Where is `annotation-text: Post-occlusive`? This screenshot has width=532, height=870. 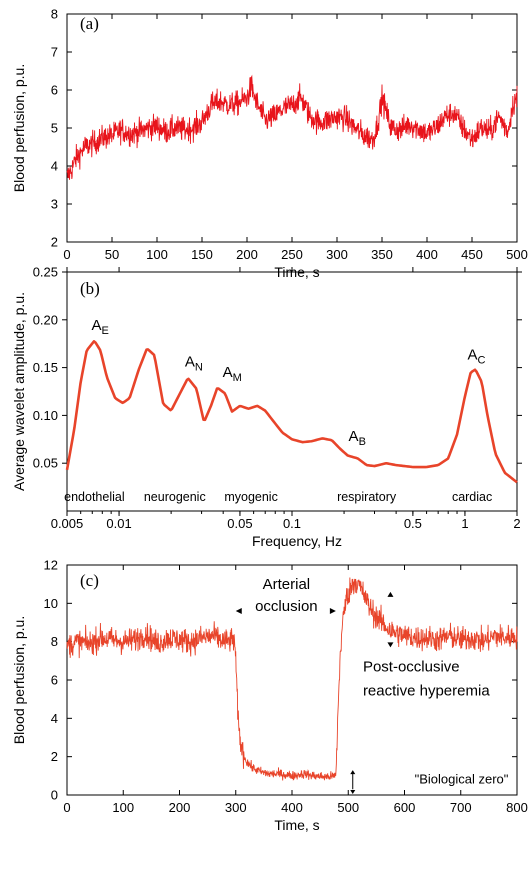 annotation-text: Post-occlusive is located at coordinates (411, 666).